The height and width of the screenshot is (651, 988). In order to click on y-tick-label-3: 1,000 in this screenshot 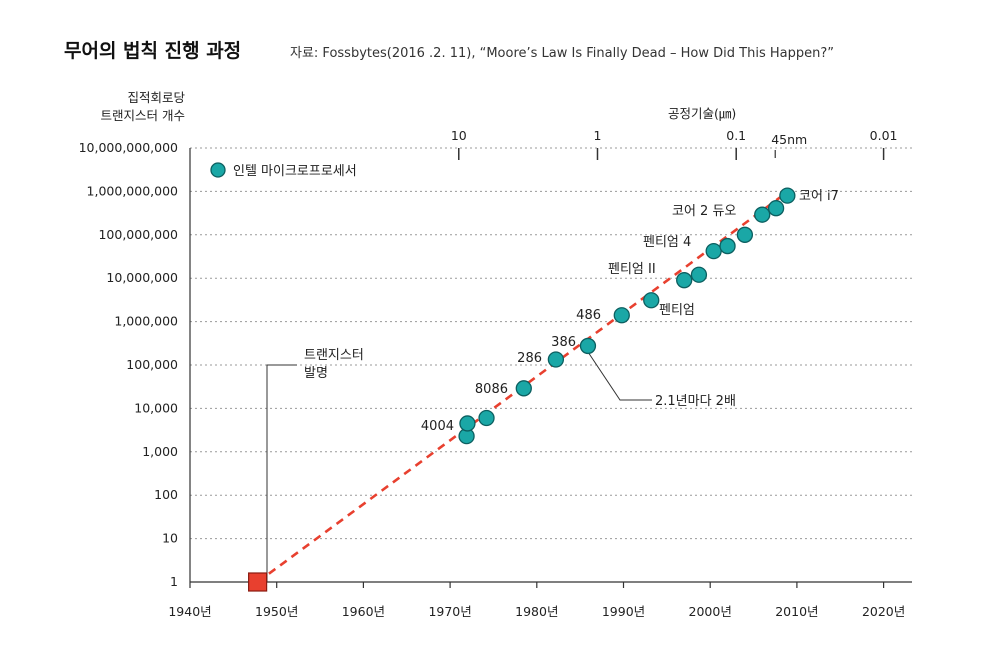, I will do `click(160, 451)`.